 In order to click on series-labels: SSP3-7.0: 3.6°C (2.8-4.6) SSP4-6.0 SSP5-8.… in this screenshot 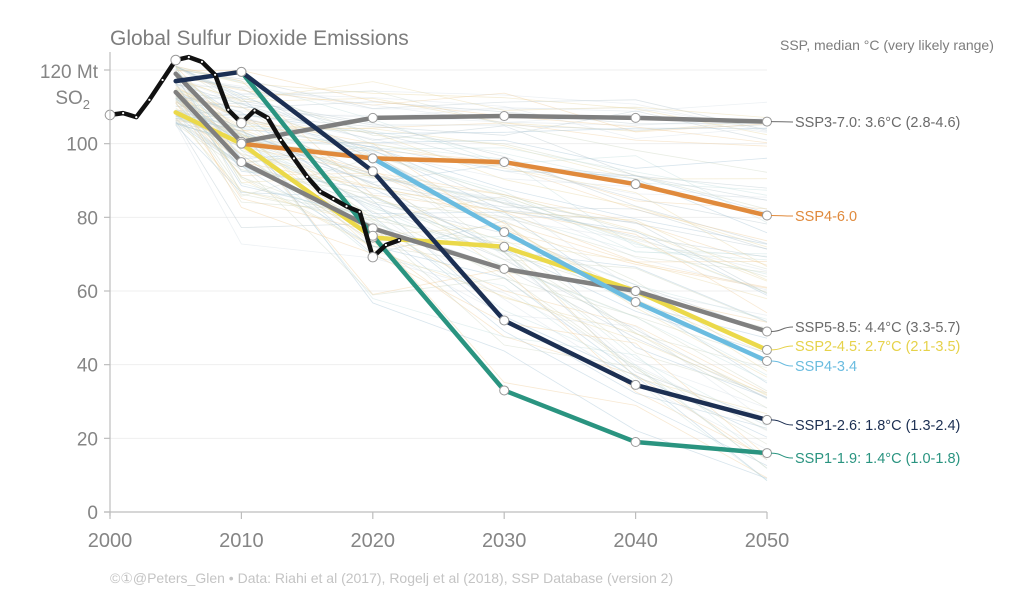, I will do `click(865, 291)`.